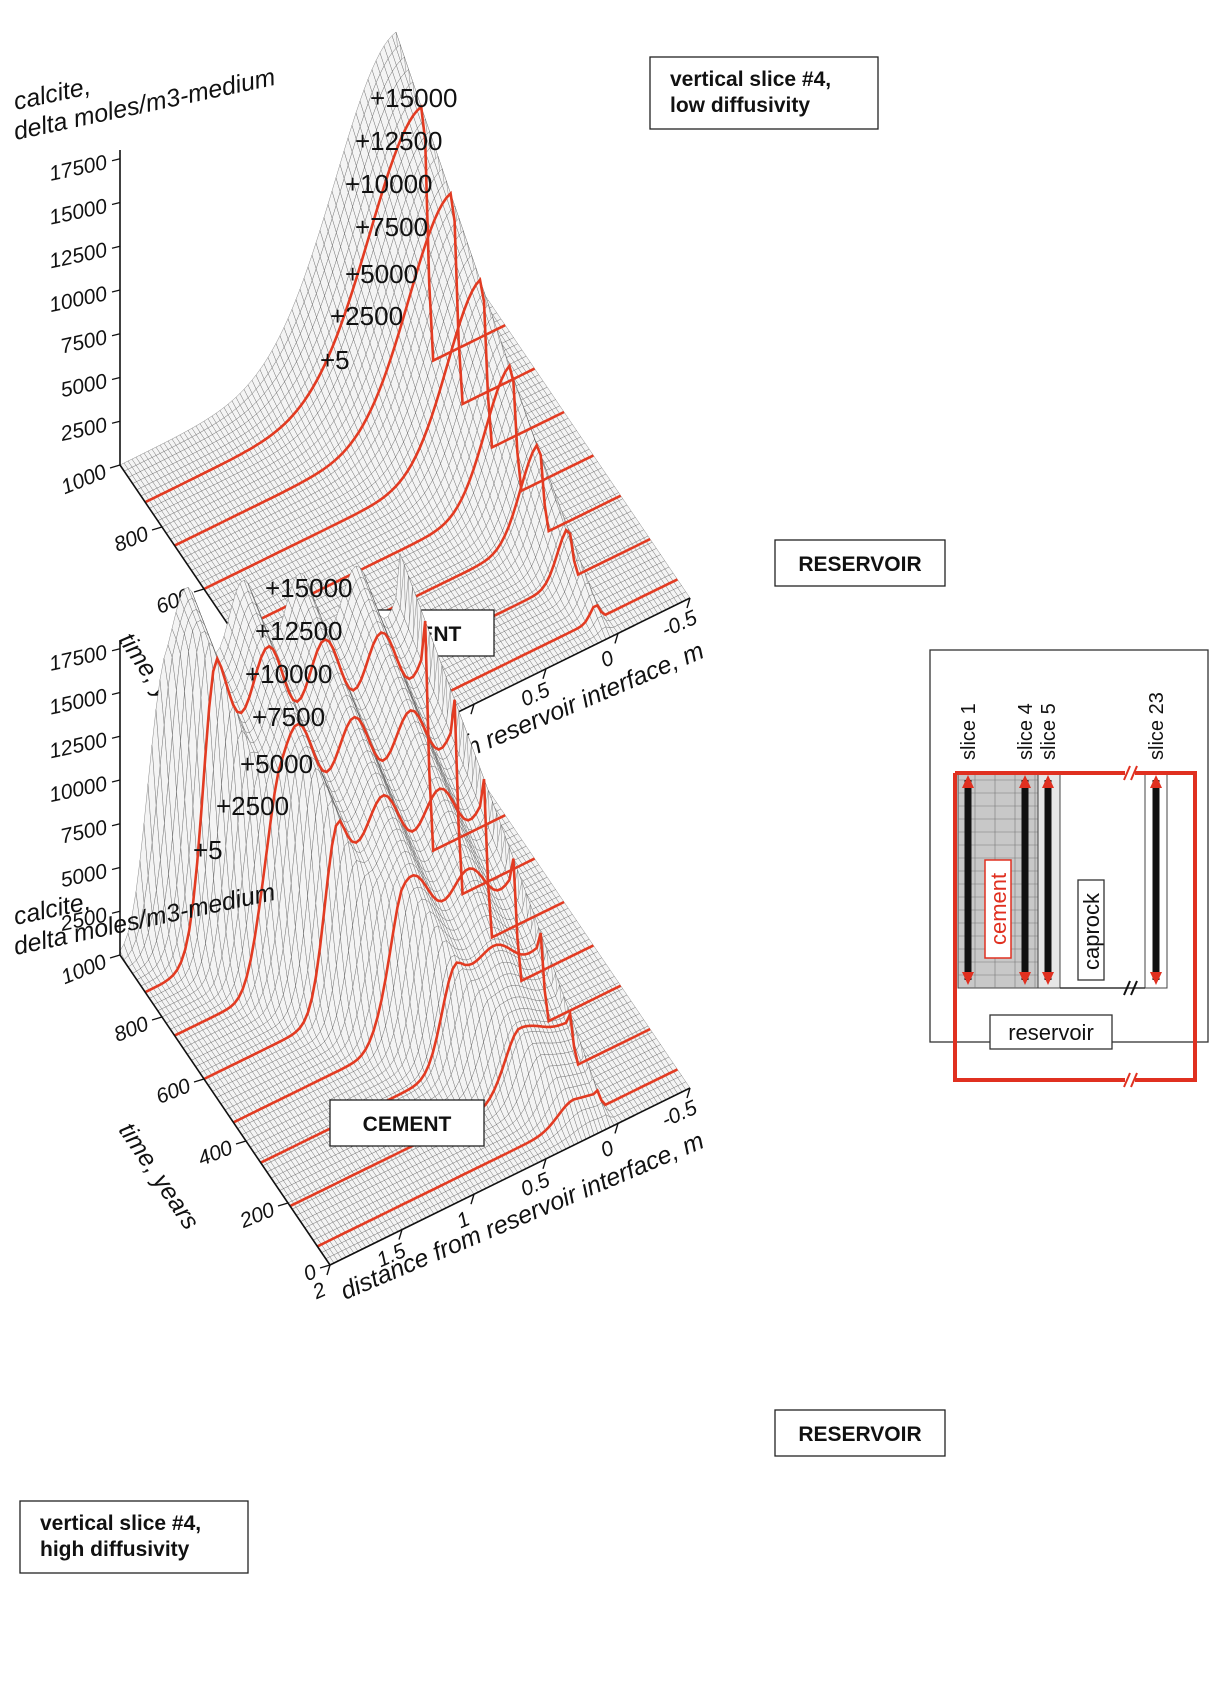  I want to click on contour-level-label: +5, so click(335, 360).